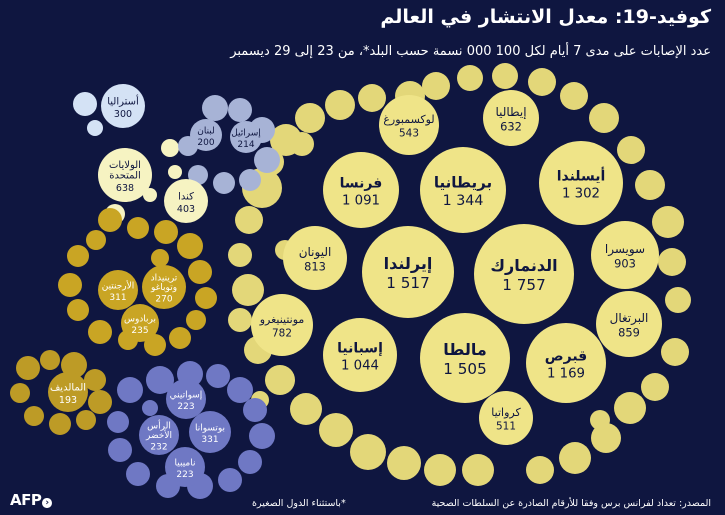 The image size is (725, 515). What do you see at coordinates (125, 165) in the screenshot?
I see `country-label: الولايات` at bounding box center [125, 165].